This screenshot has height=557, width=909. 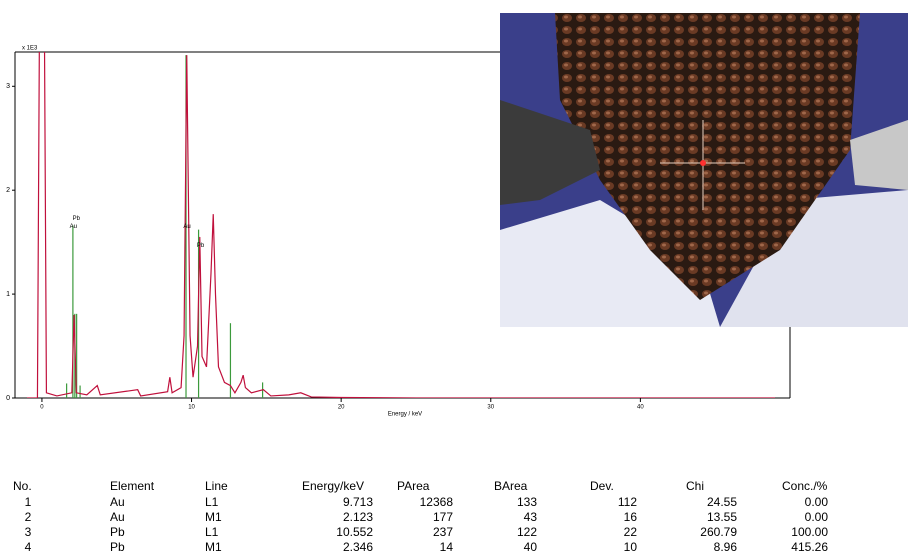 What do you see at coordinates (358, 502) in the screenshot?
I see `table-cell: 9.713` at bounding box center [358, 502].